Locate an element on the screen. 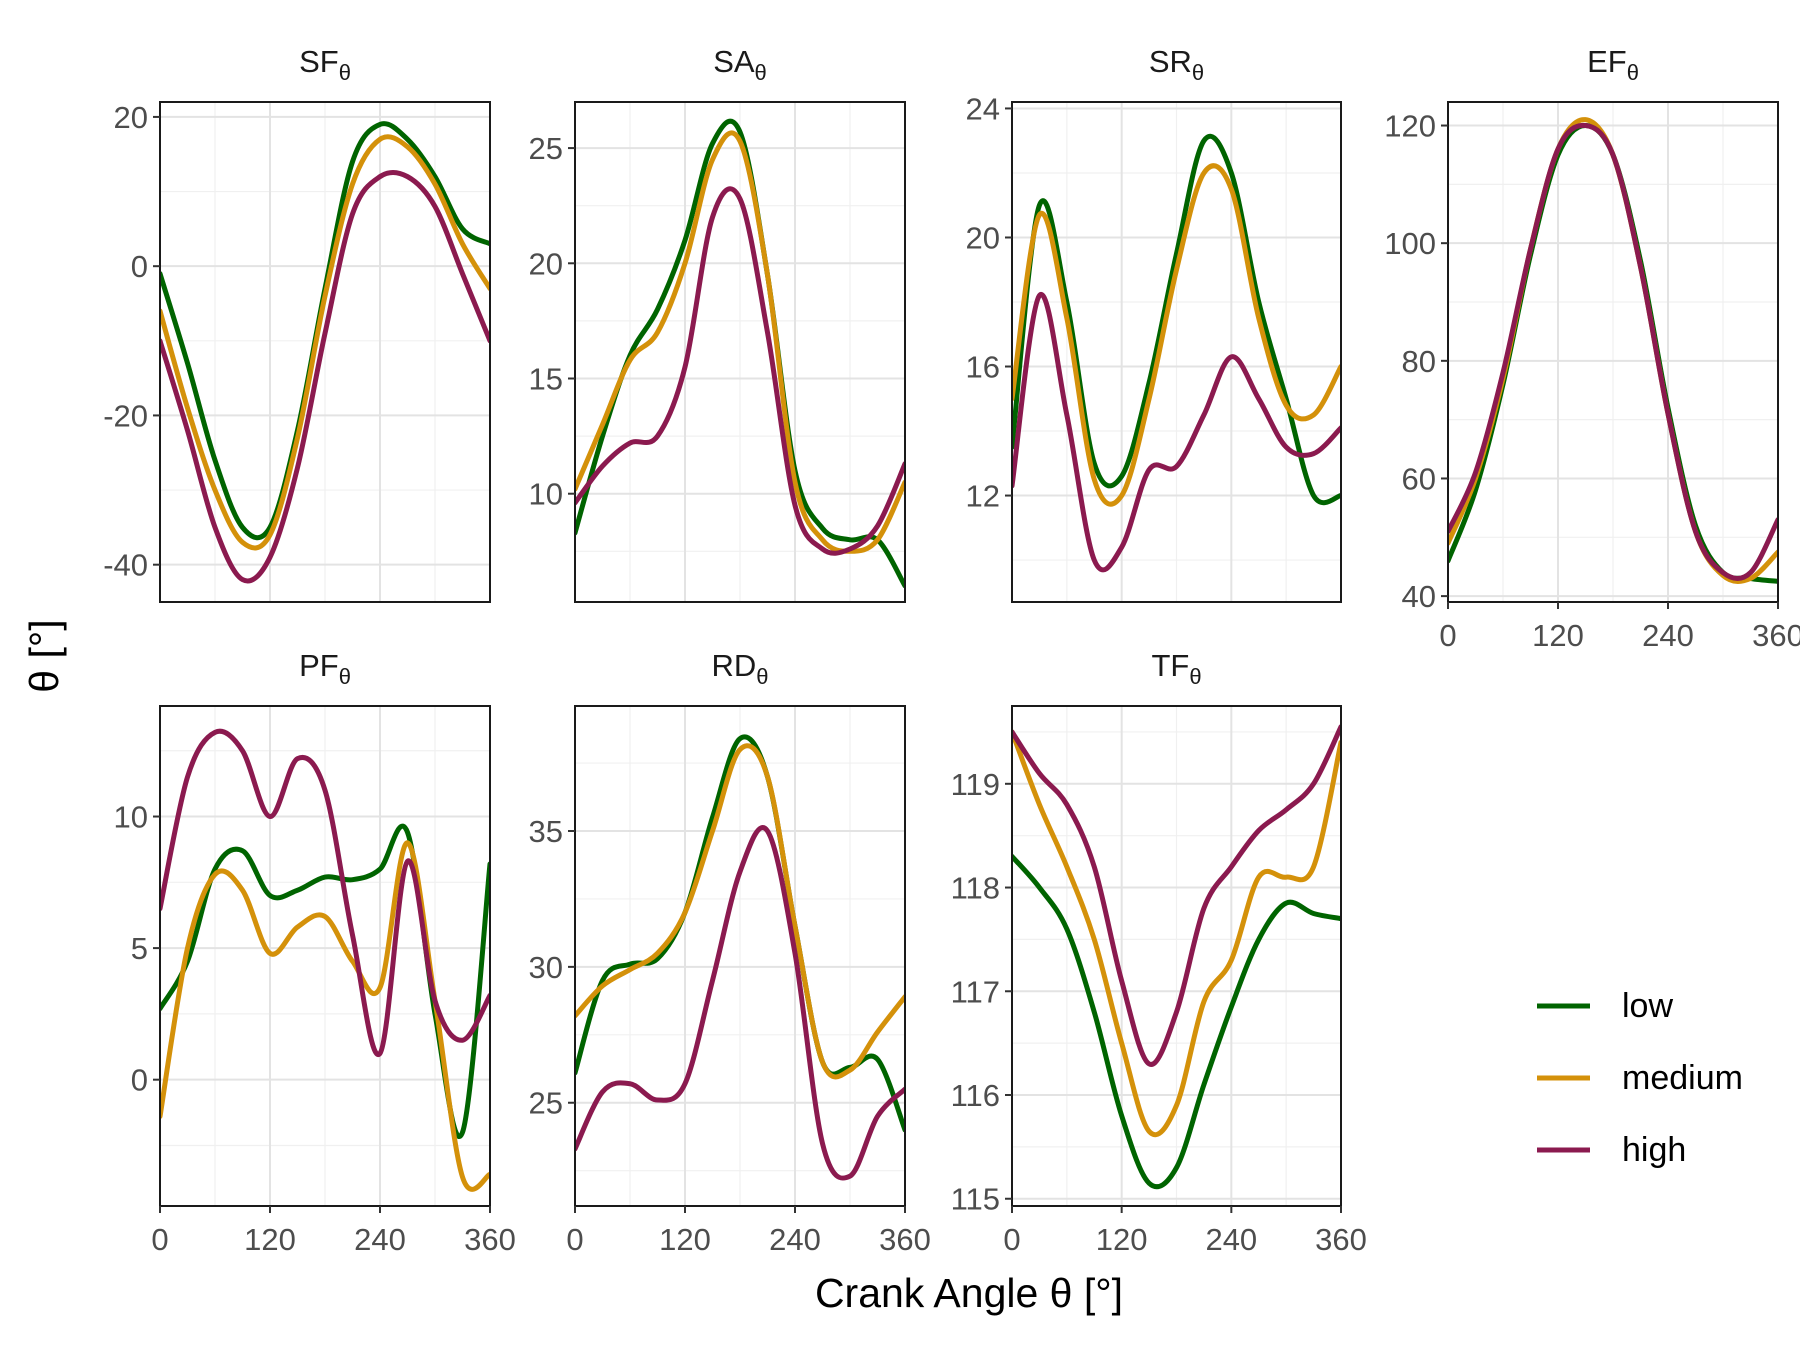 This screenshot has height=1355, width=1800. y-tick-label: 30 is located at coordinates (546, 967).